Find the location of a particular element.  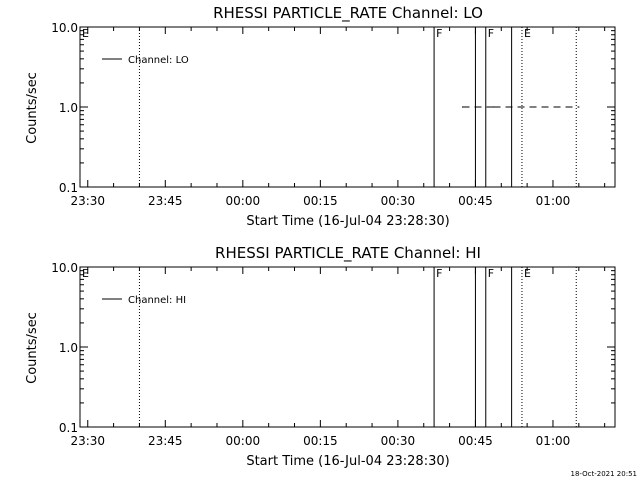

chart-title: RHESSI PARTICLE_RATE Channel: HI is located at coordinates (348, 253).